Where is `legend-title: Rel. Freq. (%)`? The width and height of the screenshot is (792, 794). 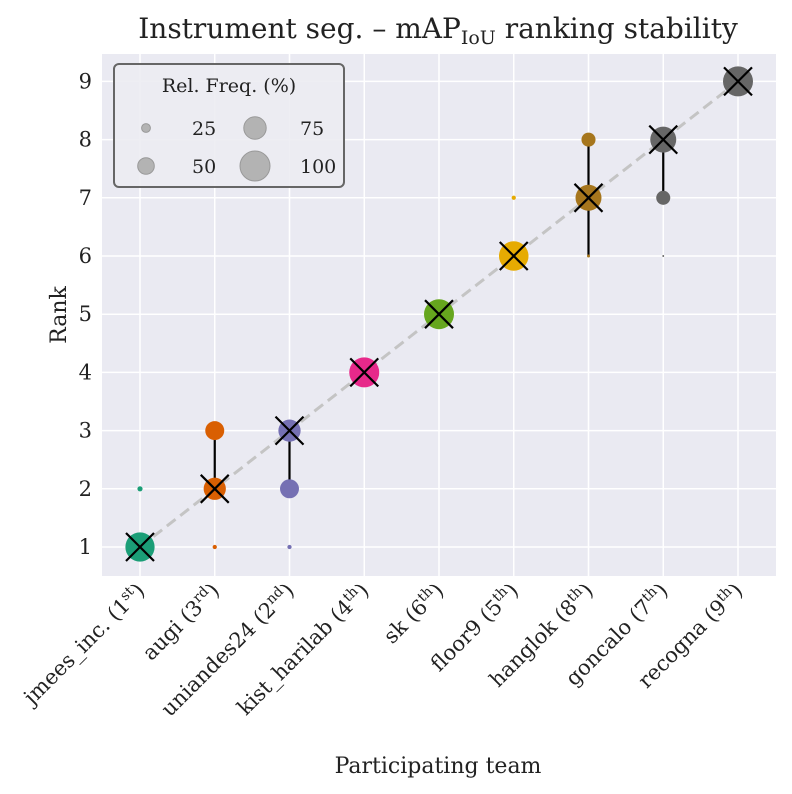 legend-title: Rel. Freq. (%) is located at coordinates (229, 86).